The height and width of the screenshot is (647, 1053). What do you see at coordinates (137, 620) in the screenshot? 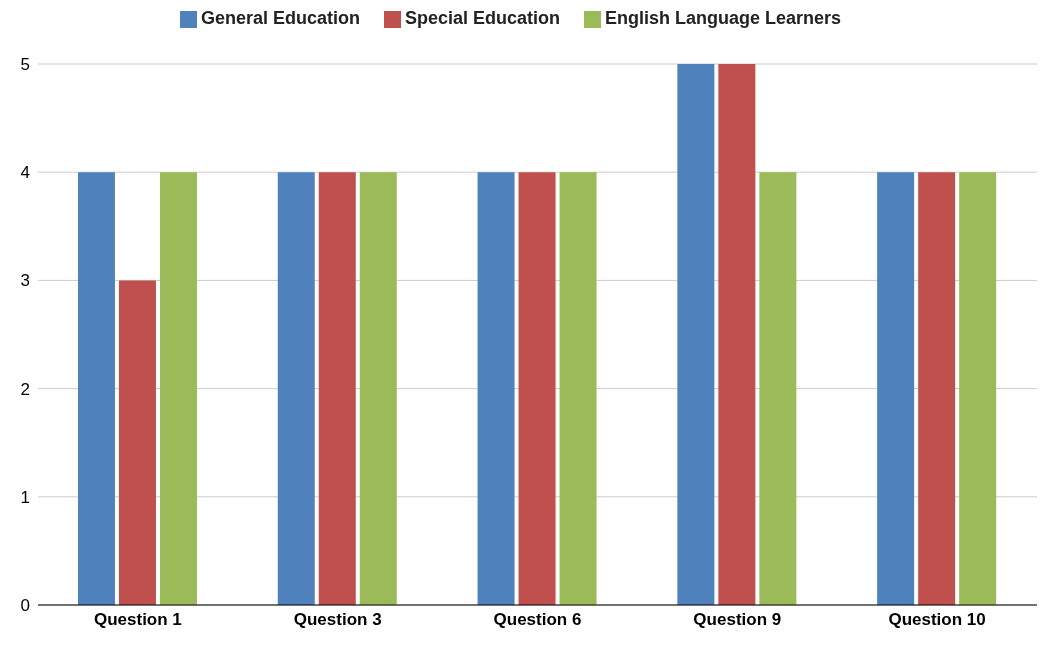
I see `x-tick-label: Question 1` at bounding box center [137, 620].